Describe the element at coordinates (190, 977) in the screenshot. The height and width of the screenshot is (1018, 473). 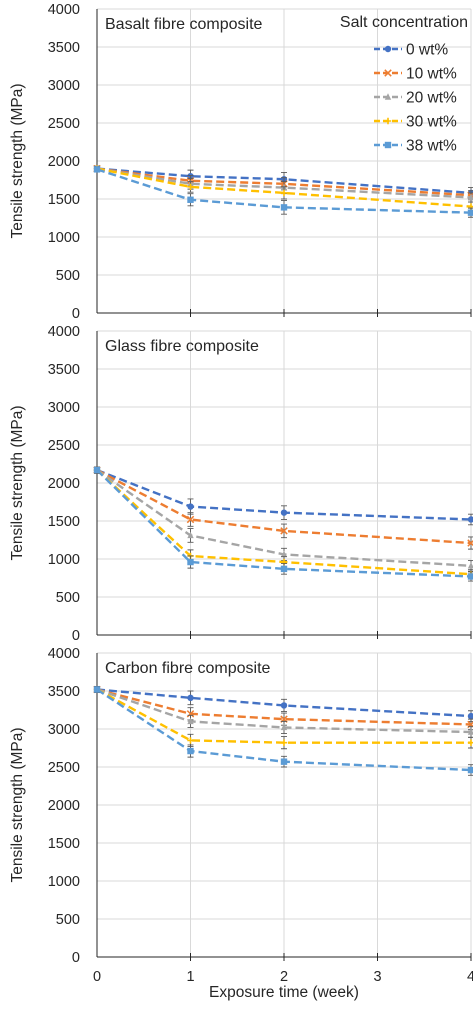
I see `x-tick-label: 1` at that location.